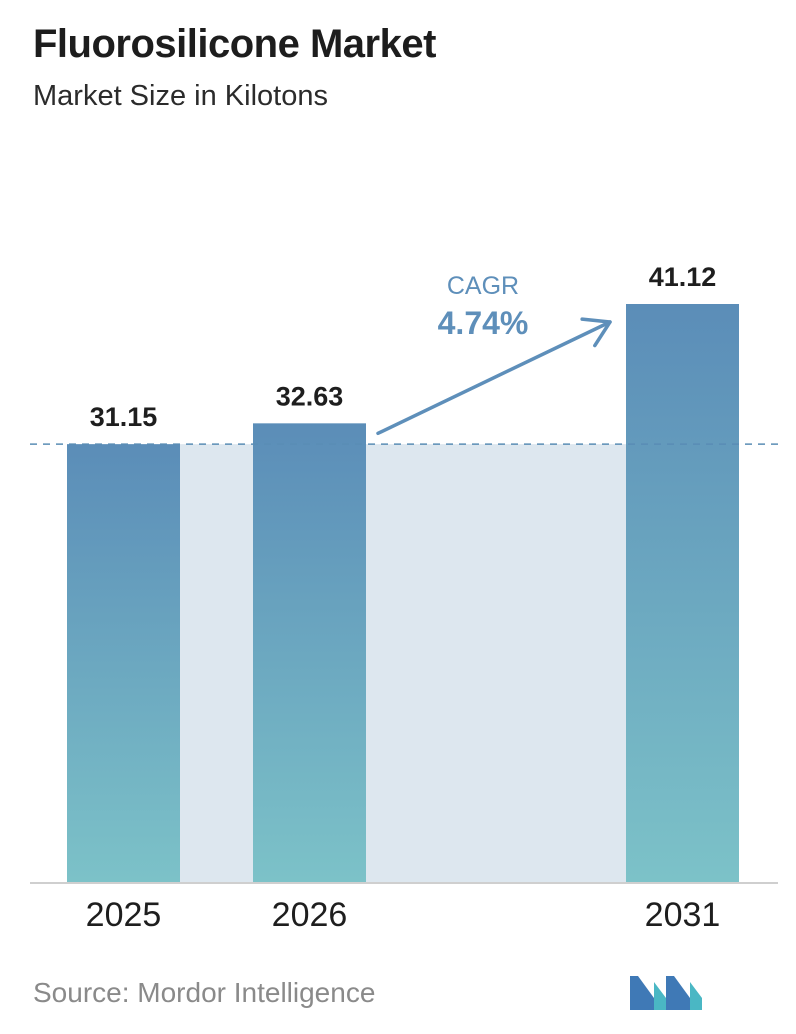 The image size is (796, 1034). I want to click on mordor-intelligence-logo-icon, so click(666, 993).